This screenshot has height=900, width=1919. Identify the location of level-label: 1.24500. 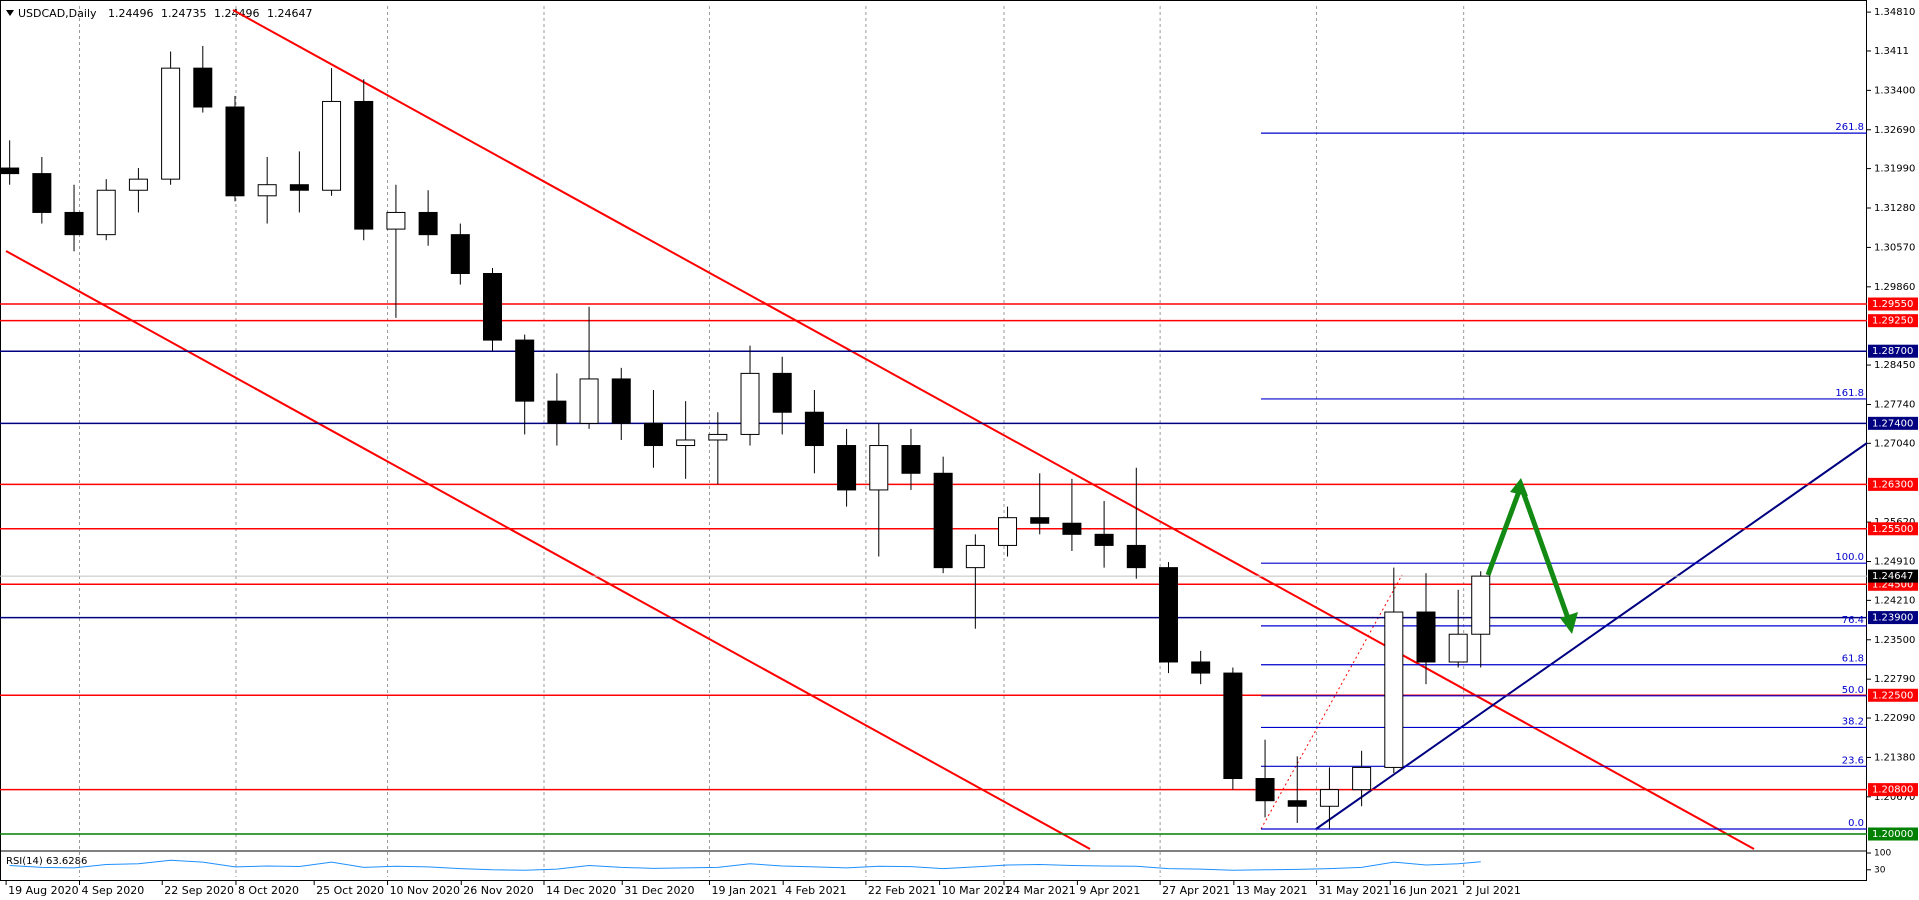
(1892, 584).